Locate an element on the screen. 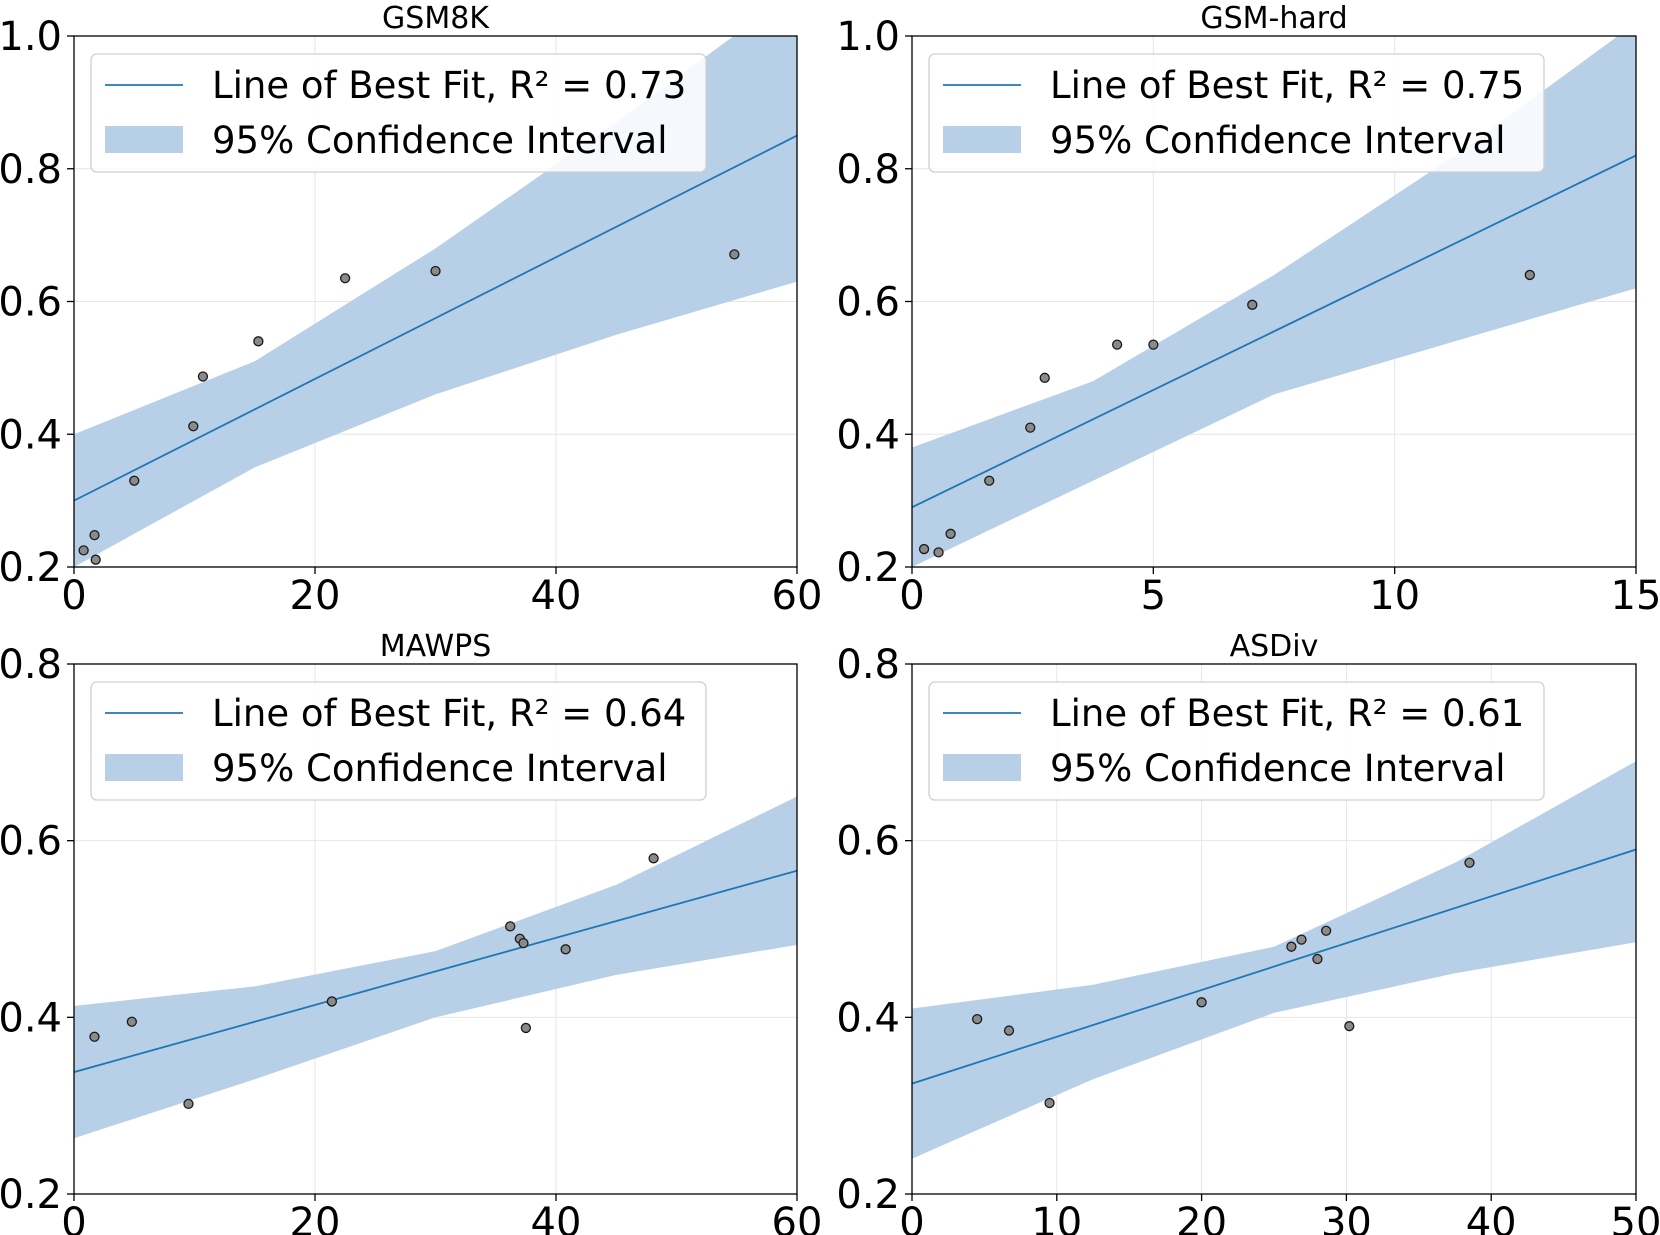 The image size is (1660, 1235). x-tick-label: 15 is located at coordinates (1635, 596).